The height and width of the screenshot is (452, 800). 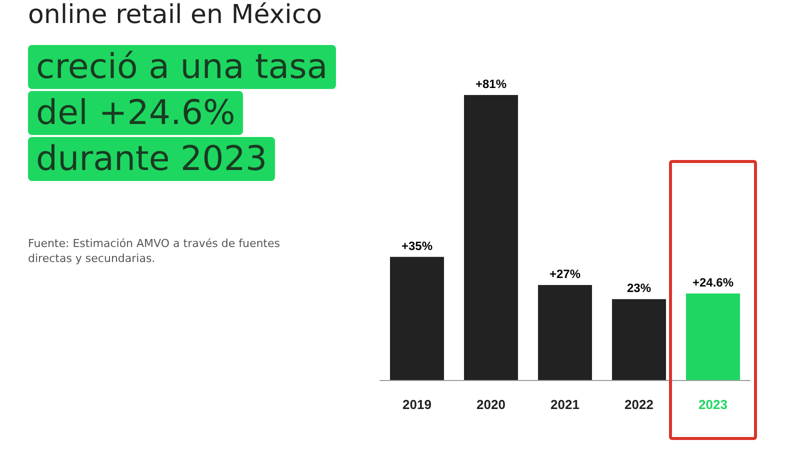 I want to click on x-tick-label: 2023, so click(x=713, y=404).